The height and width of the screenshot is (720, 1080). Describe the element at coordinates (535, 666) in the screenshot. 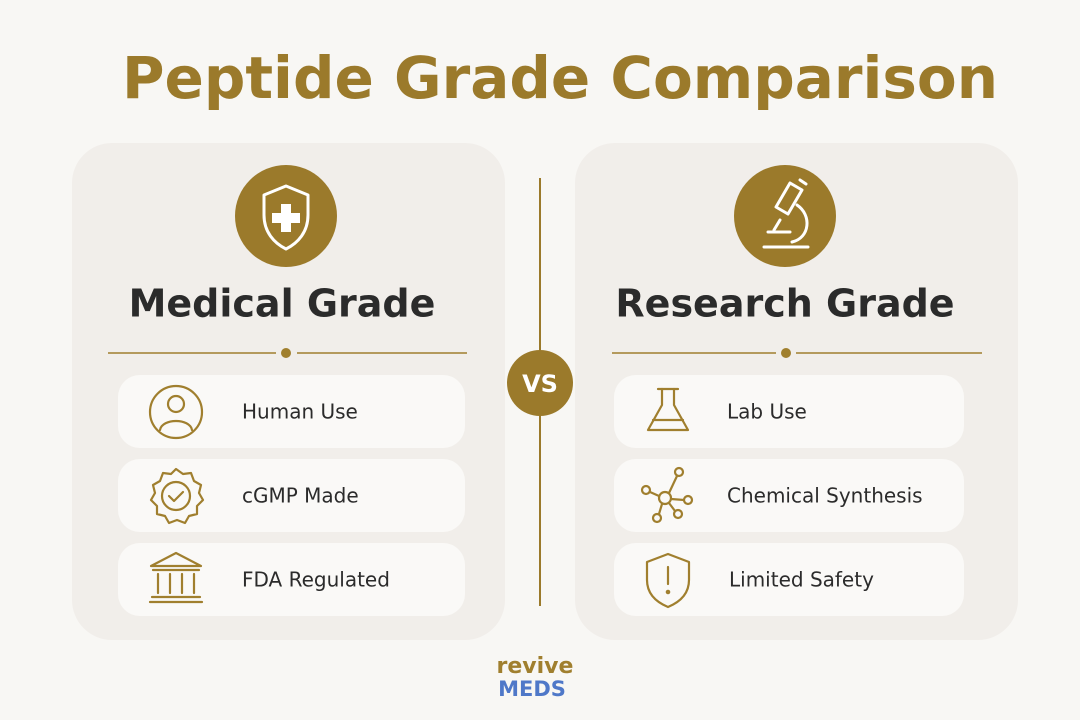

I see `logo-line: revive` at that location.